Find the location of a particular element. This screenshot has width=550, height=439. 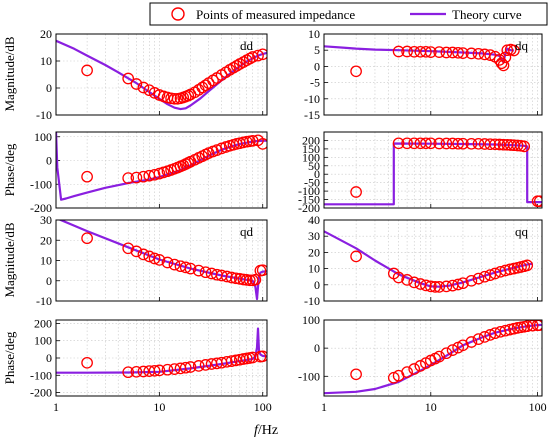

theory-curve-line is located at coordinates (161, 75).